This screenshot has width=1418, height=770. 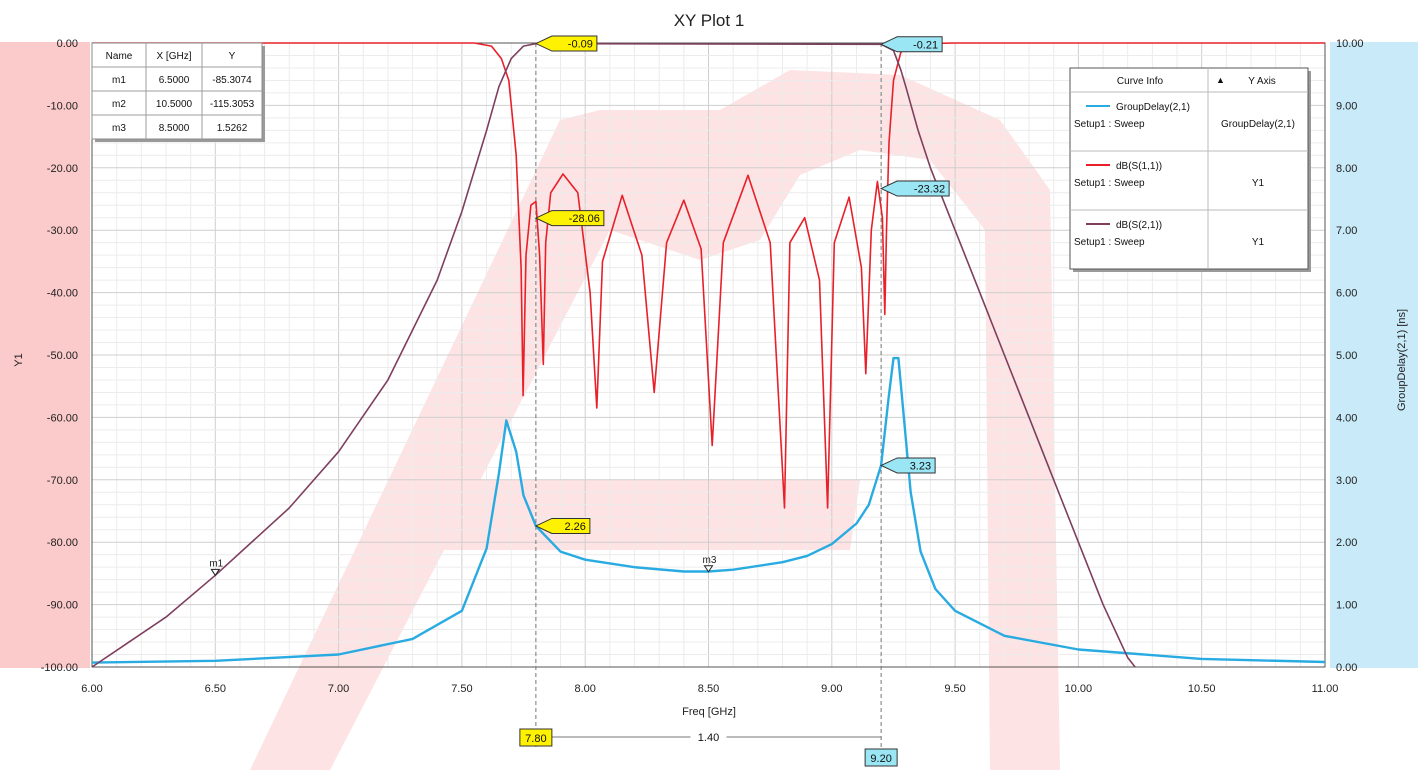 What do you see at coordinates (911, 44) in the screenshot?
I see `callout--0.21: -0.21` at bounding box center [911, 44].